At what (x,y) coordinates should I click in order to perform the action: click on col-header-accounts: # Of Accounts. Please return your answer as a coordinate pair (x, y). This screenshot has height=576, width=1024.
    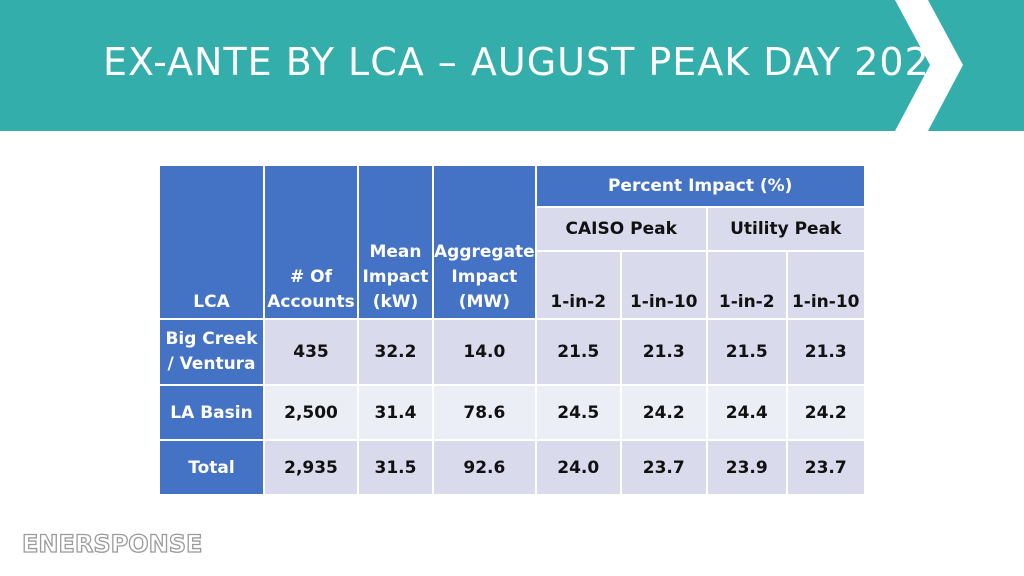
    Looking at the image, I should click on (311, 242).